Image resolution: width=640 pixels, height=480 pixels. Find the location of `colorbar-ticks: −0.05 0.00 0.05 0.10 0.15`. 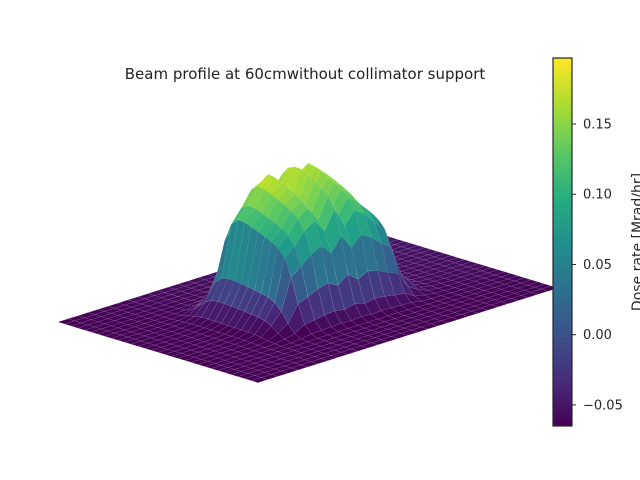

colorbar-ticks: −0.05 0.00 0.05 0.10 0.15 is located at coordinates (597, 265).